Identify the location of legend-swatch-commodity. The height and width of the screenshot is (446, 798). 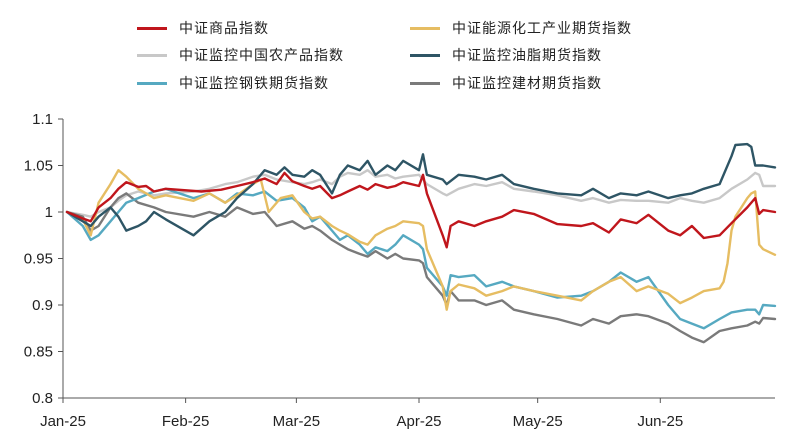
(152, 28).